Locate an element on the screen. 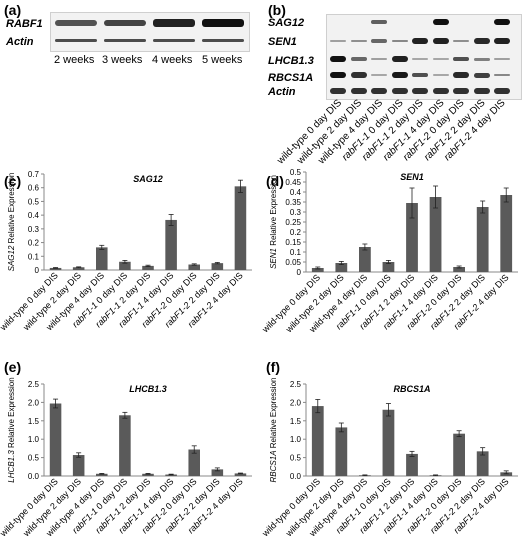 The width and height of the screenshot is (525, 550). panel-e-label: (e) is located at coordinates (12, 367).